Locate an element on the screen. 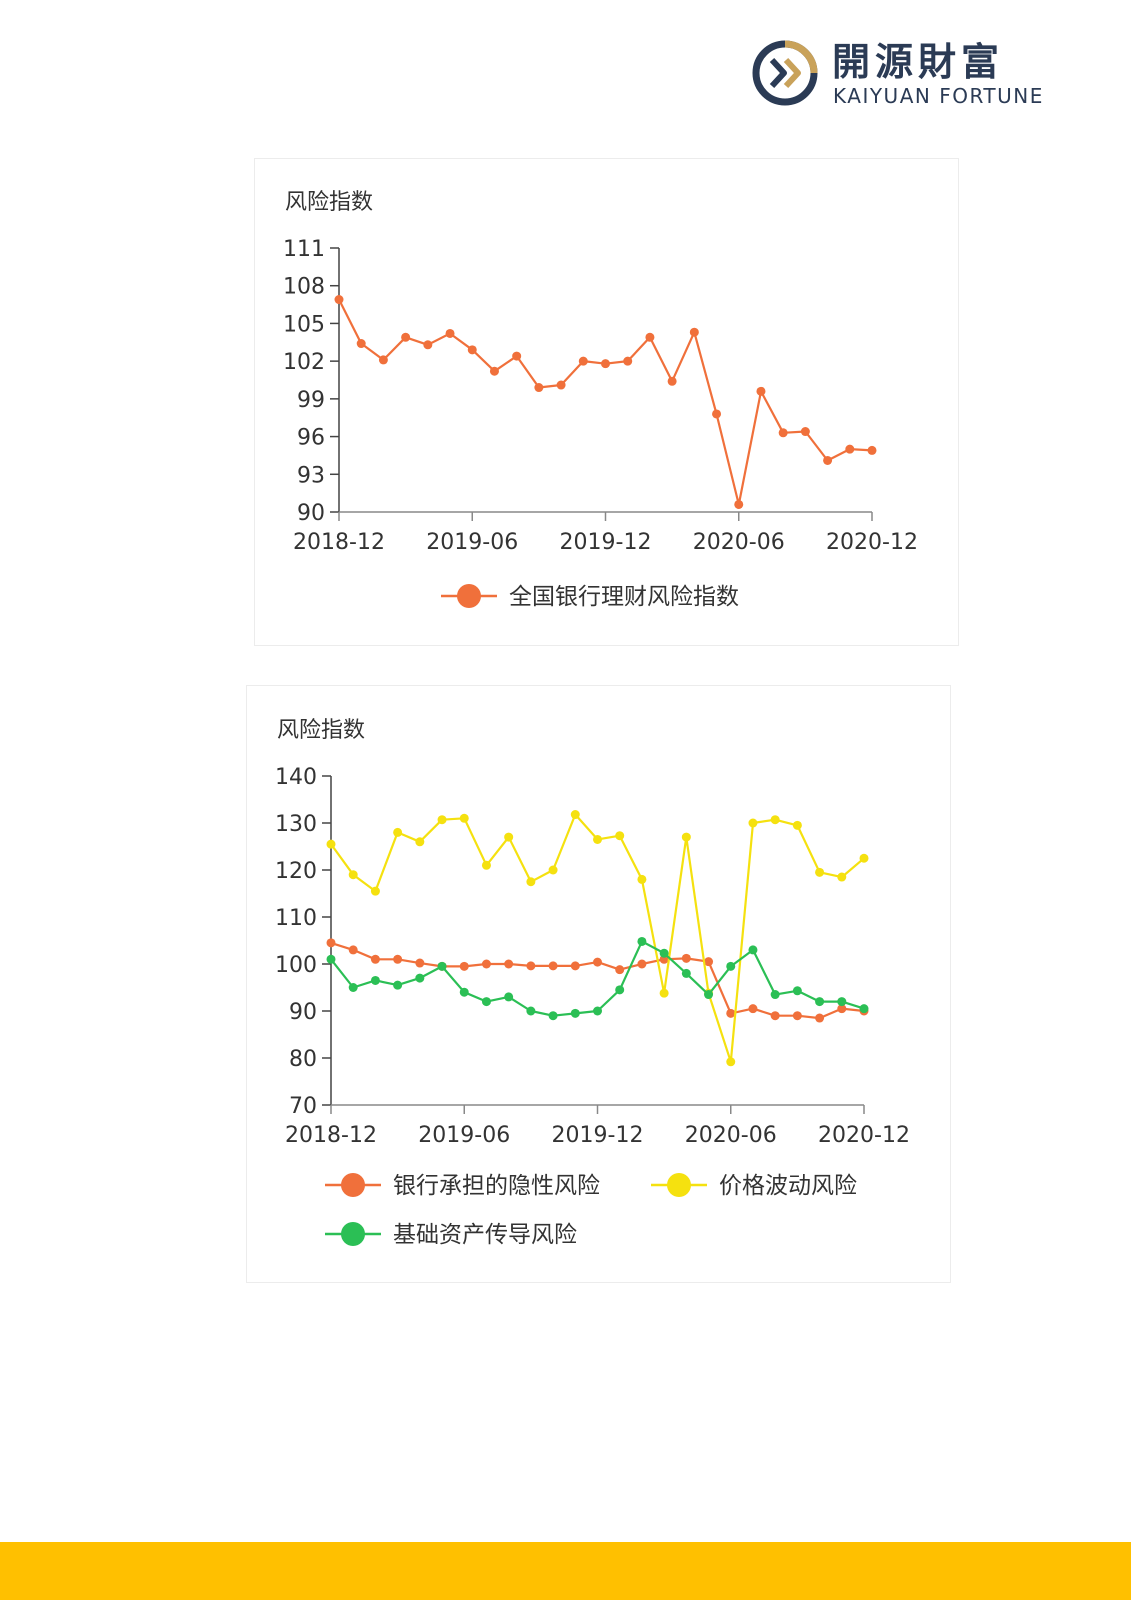 The height and width of the screenshot is (1600, 1131). y-tick-label: 93 is located at coordinates (311, 475).